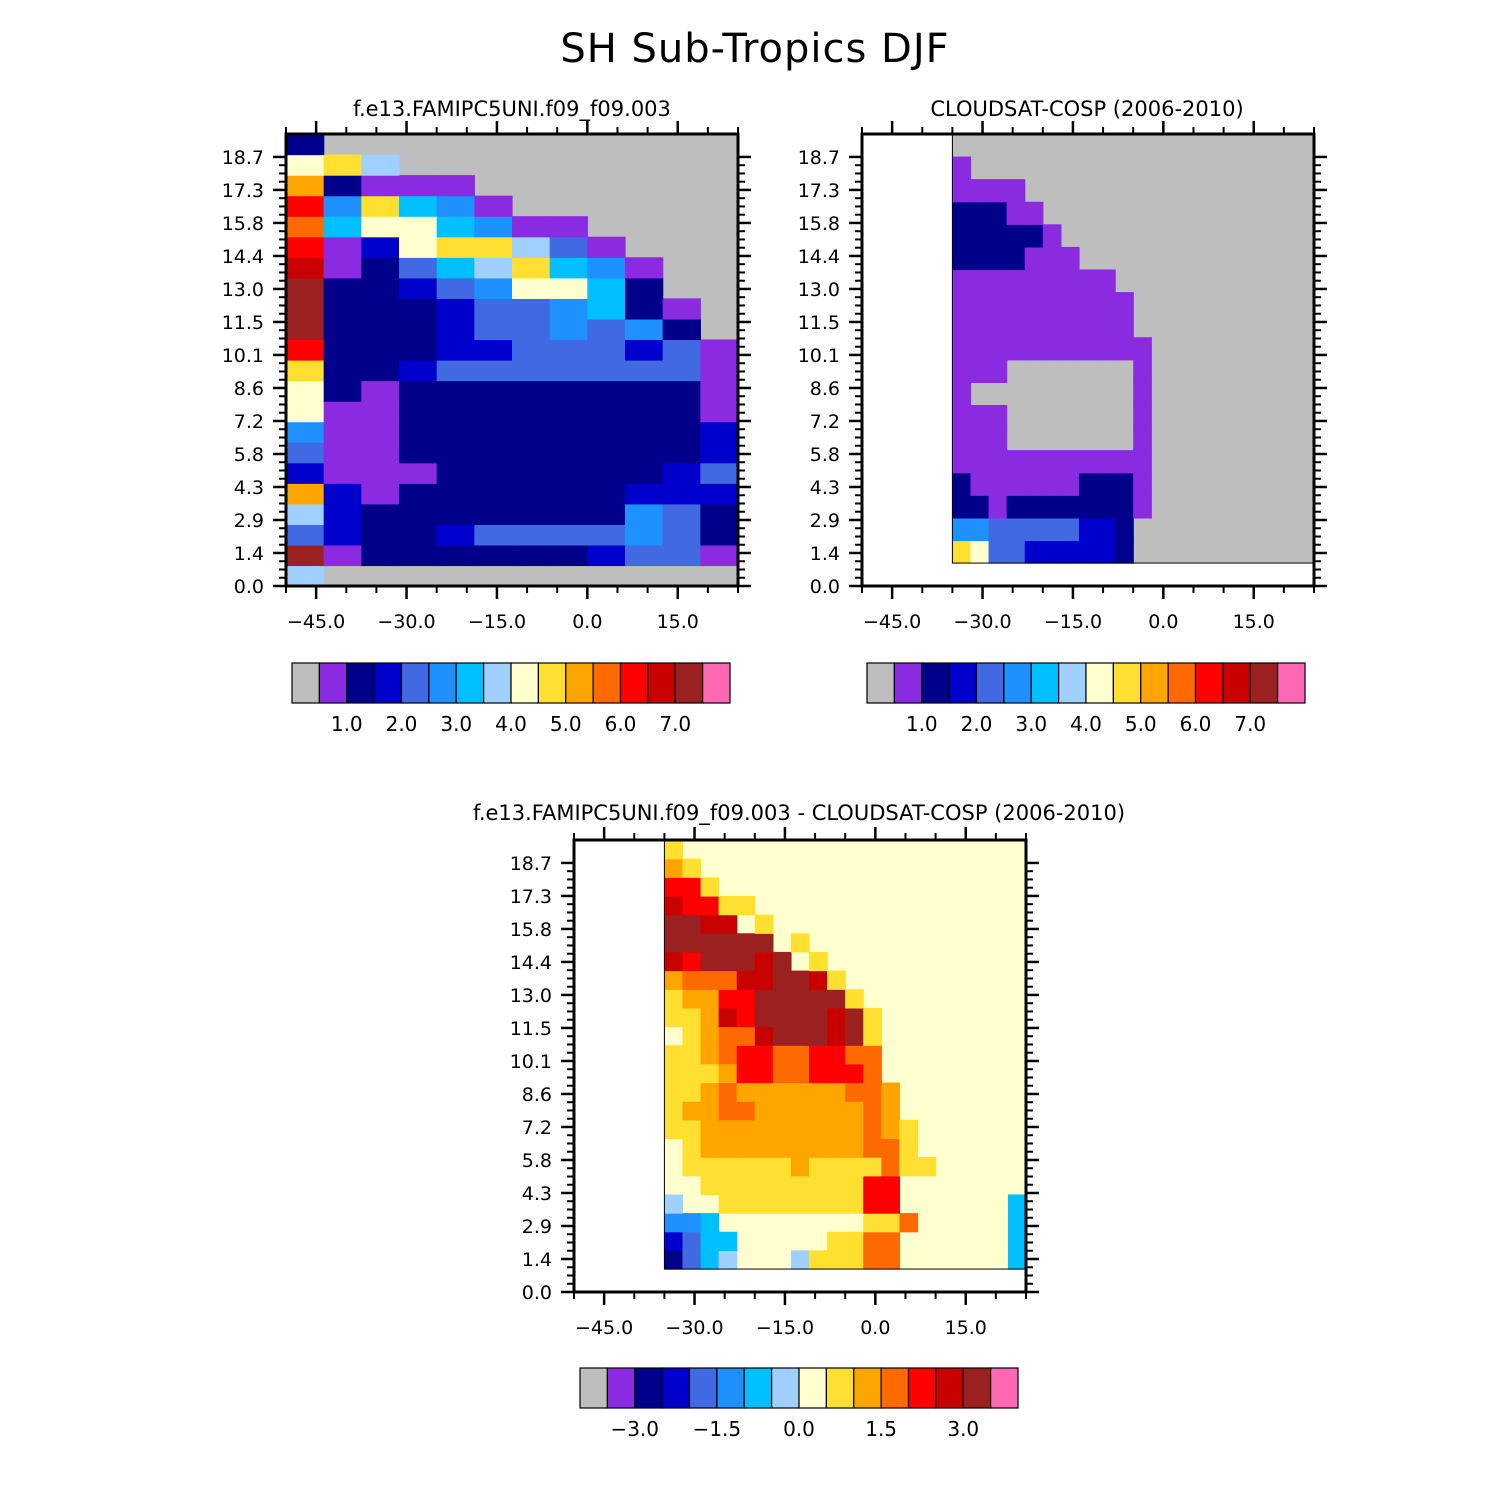 The width and height of the screenshot is (1510, 1510). What do you see at coordinates (819, 257) in the screenshot?
I see `y-tick-label: 14.4` at bounding box center [819, 257].